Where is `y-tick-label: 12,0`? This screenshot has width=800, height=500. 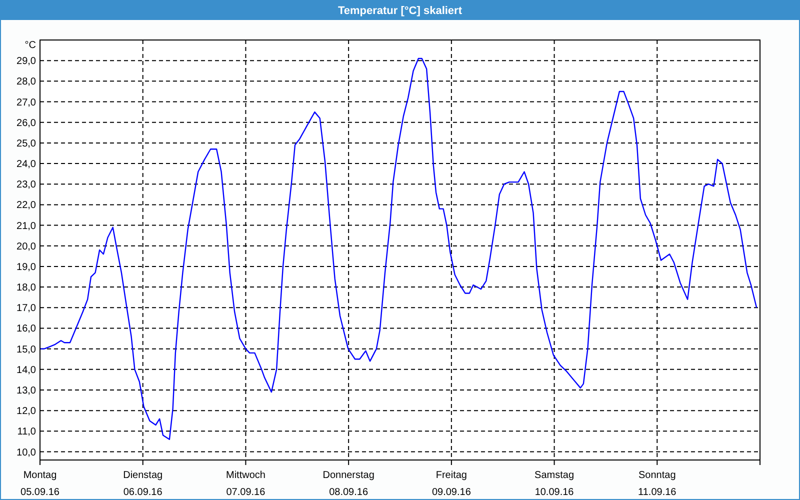
y-tick-label: 12,0 is located at coordinates (26, 412).